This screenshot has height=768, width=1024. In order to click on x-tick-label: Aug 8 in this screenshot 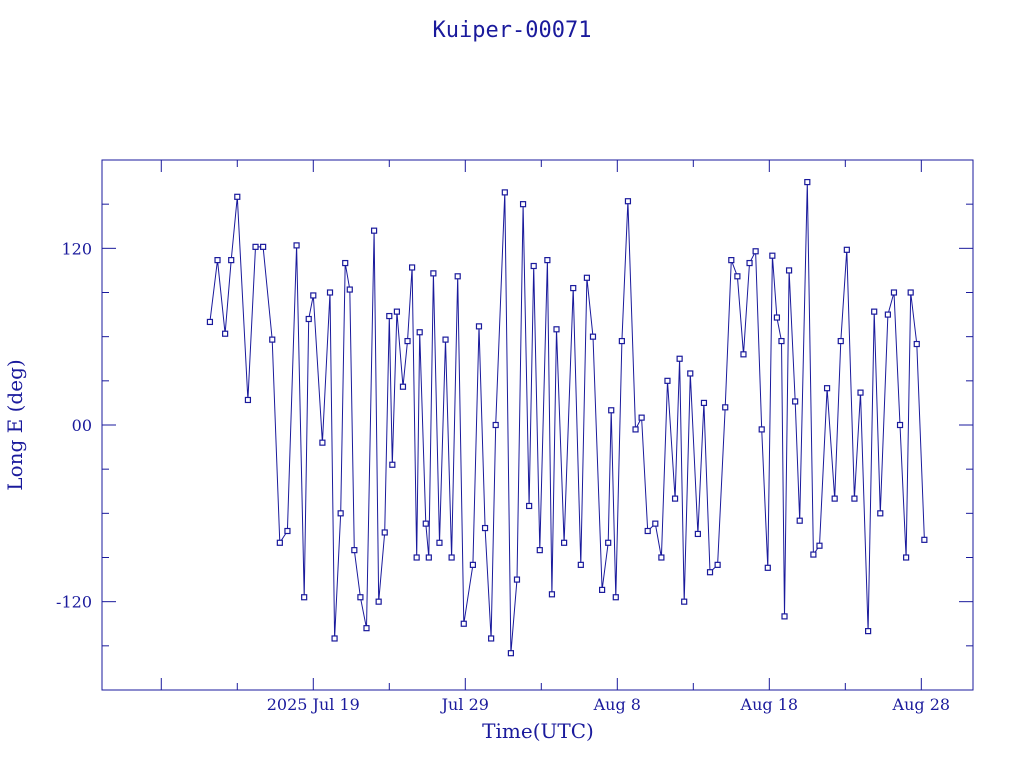, I will do `click(617, 704)`.